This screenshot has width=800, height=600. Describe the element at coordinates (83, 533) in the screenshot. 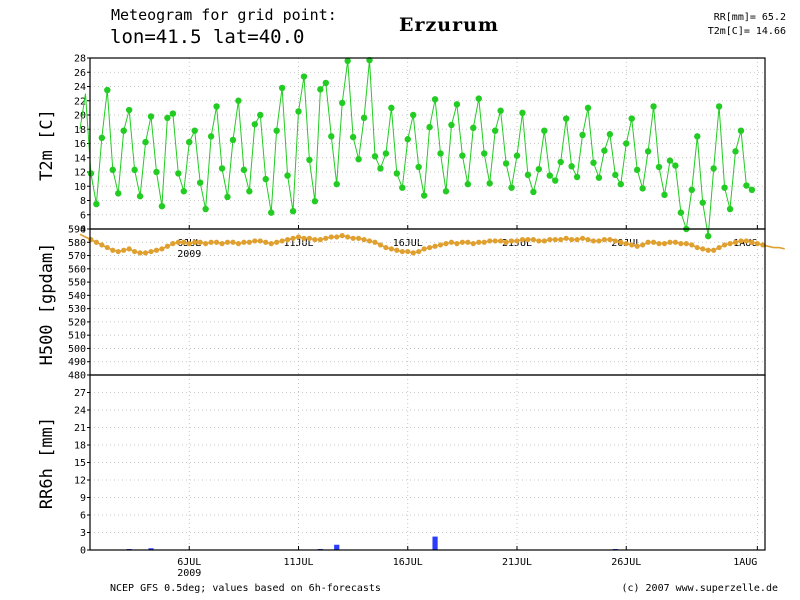

I see `y-tick-label: 3` at that location.